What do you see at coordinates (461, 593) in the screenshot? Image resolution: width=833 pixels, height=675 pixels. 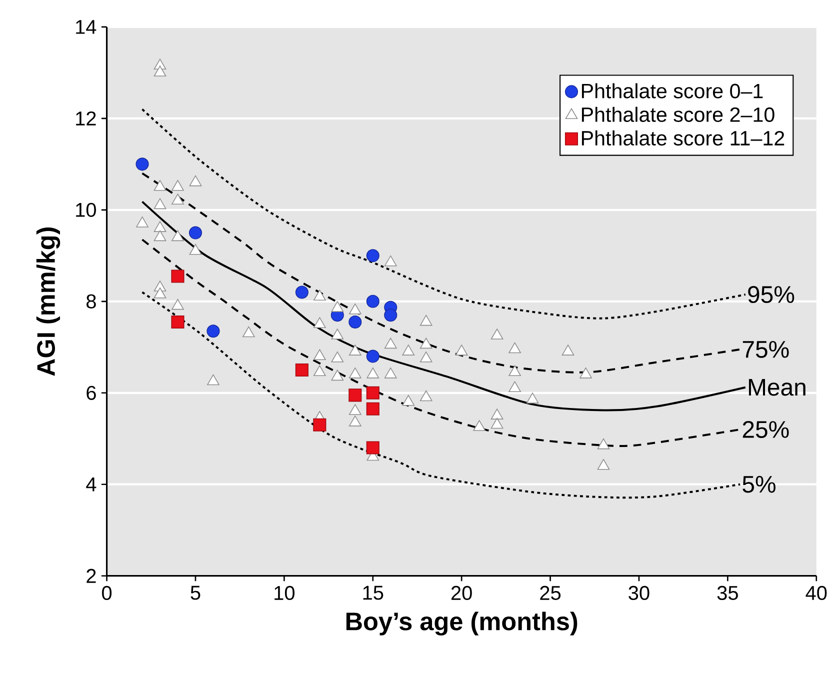 I see `x-tick-label: 20` at bounding box center [461, 593].